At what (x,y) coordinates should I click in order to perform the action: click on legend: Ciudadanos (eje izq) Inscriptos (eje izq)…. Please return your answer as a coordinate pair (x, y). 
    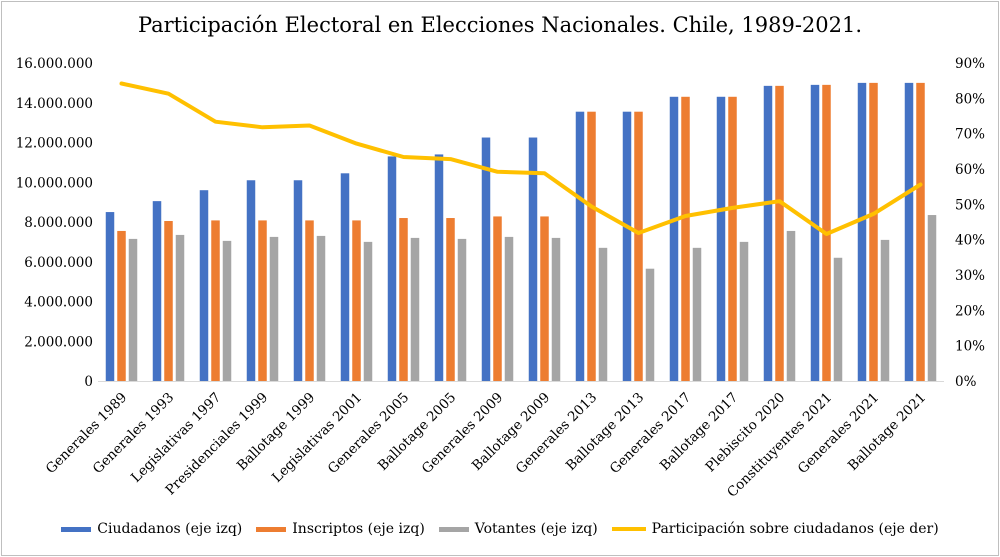
    Looking at the image, I should click on (500, 529).